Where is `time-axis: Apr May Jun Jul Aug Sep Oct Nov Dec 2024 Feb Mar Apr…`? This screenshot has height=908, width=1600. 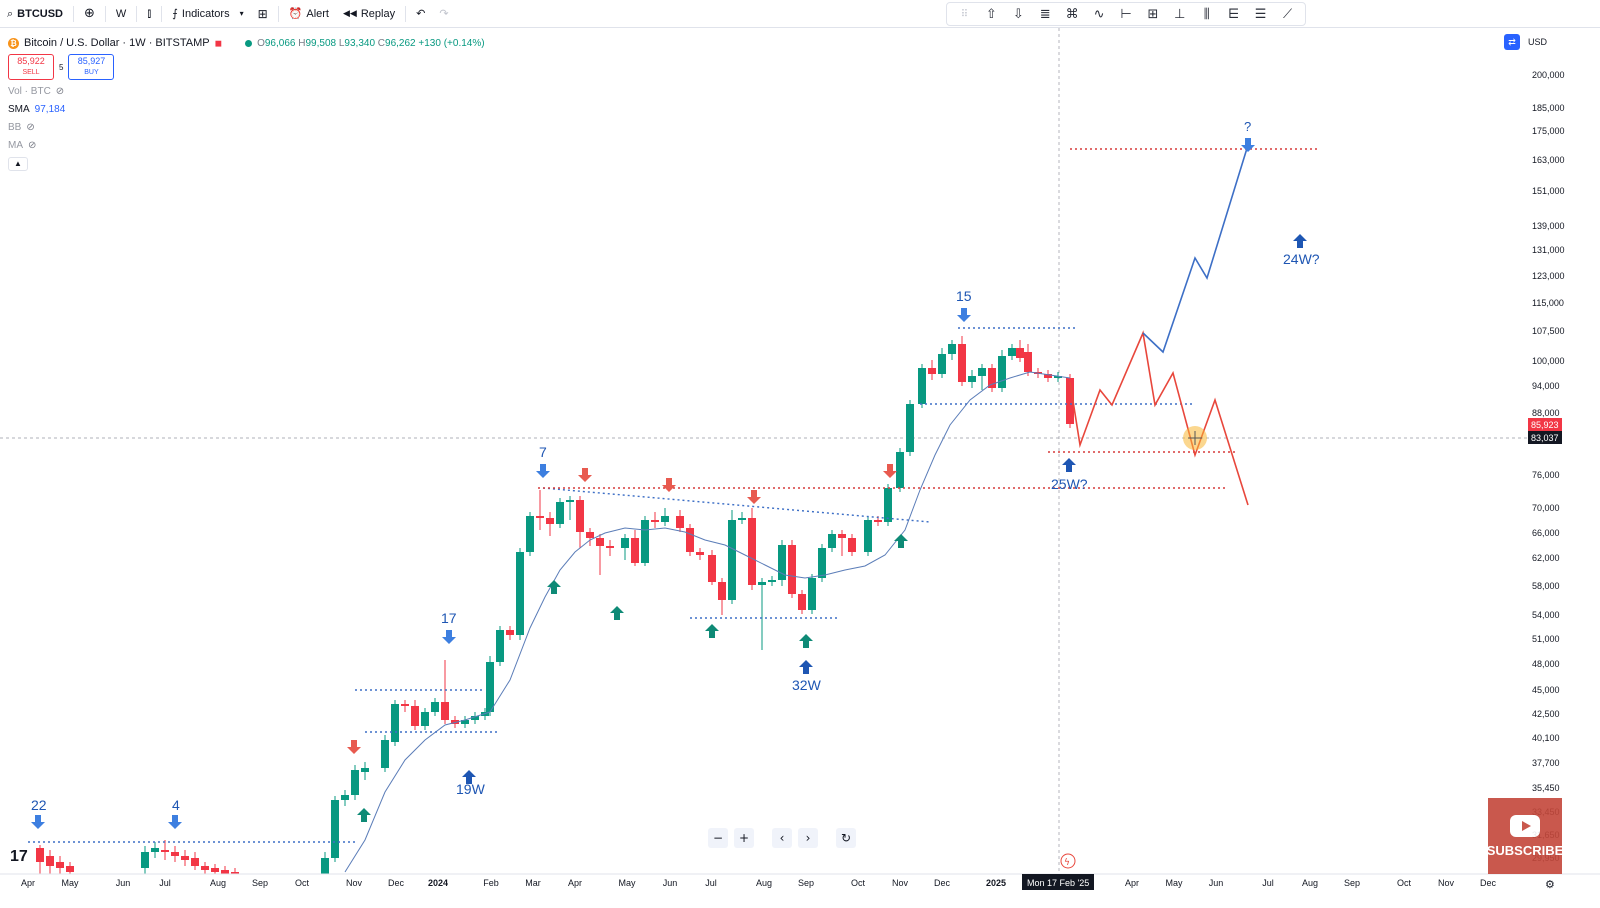 time-axis: Apr May Jun Jul Aug Sep Oct Nov Dec 2024 Feb Mar Apr… is located at coordinates (800, 890).